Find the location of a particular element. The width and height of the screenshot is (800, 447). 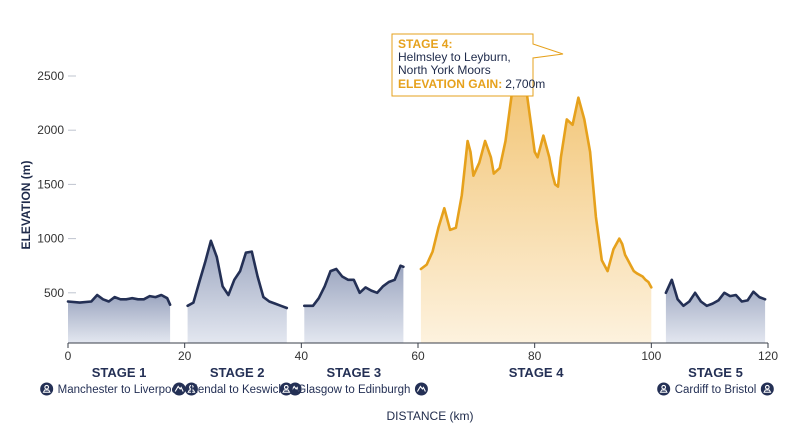

stage-label: STAGE 4 is located at coordinates (536, 372).